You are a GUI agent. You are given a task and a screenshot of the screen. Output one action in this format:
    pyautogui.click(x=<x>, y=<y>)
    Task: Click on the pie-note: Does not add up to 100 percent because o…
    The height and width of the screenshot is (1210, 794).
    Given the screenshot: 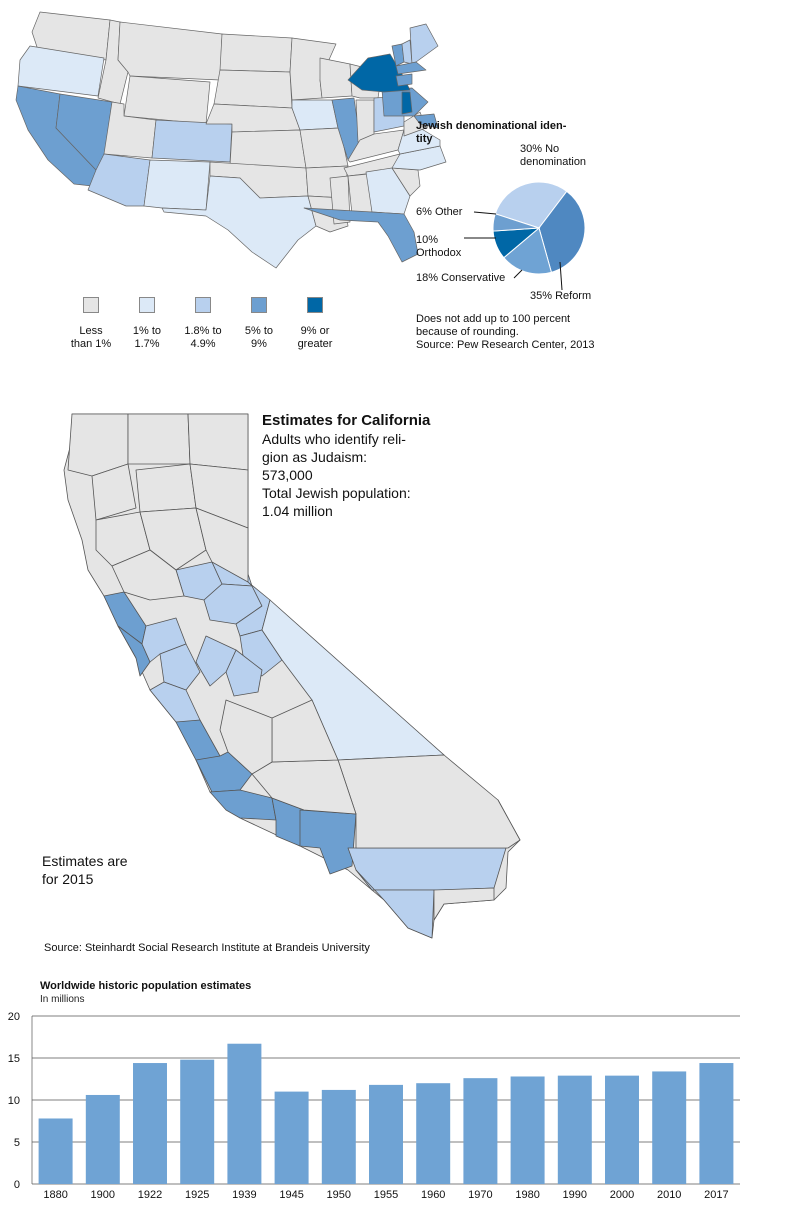 What is the action you would take?
    pyautogui.click(x=505, y=332)
    